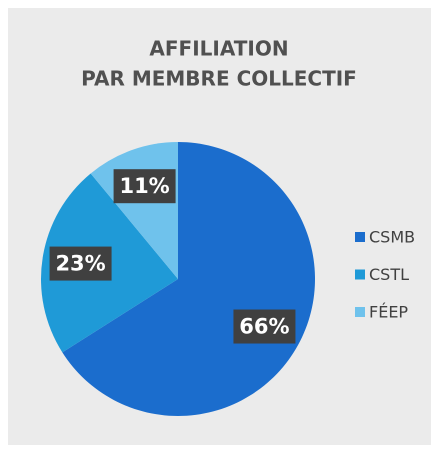 The width and height of the screenshot is (439, 453). I want to click on data-label: 66%, so click(264, 327).